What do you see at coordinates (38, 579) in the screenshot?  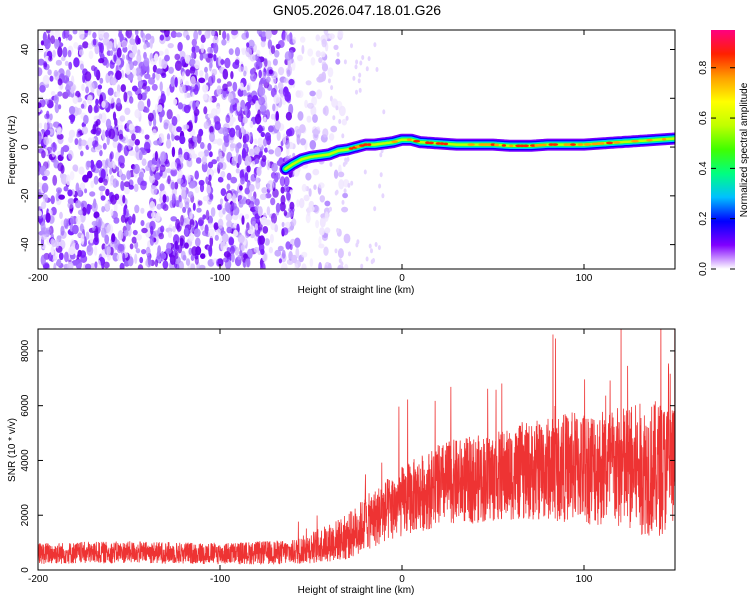 I see `snr-x-tick-label: -200` at bounding box center [38, 579].